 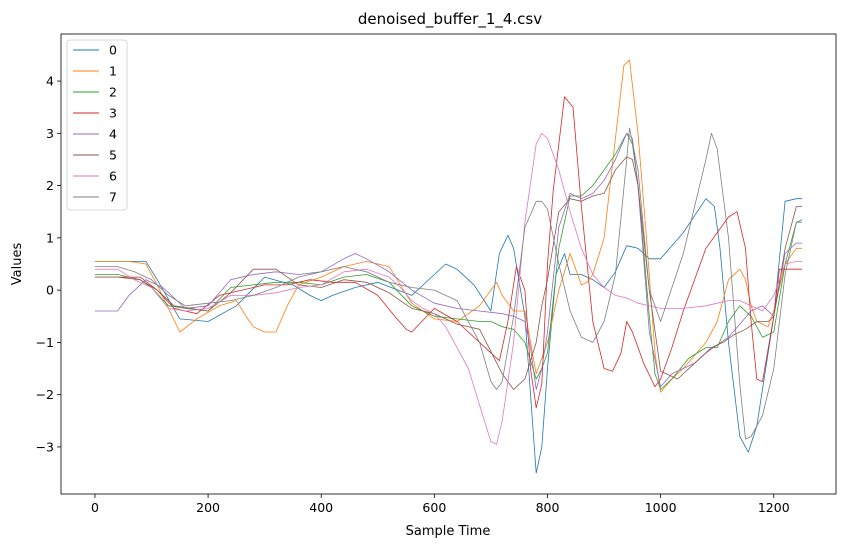 I want to click on legend-box, so click(x=97, y=125).